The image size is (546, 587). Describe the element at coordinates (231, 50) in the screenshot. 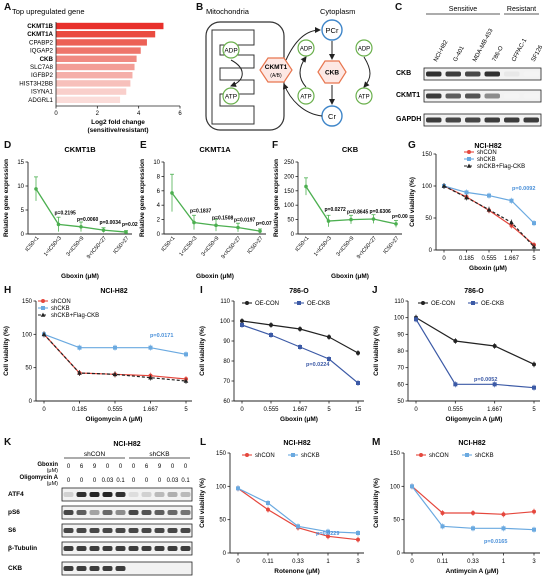

I see `adp-left-node` at that location.